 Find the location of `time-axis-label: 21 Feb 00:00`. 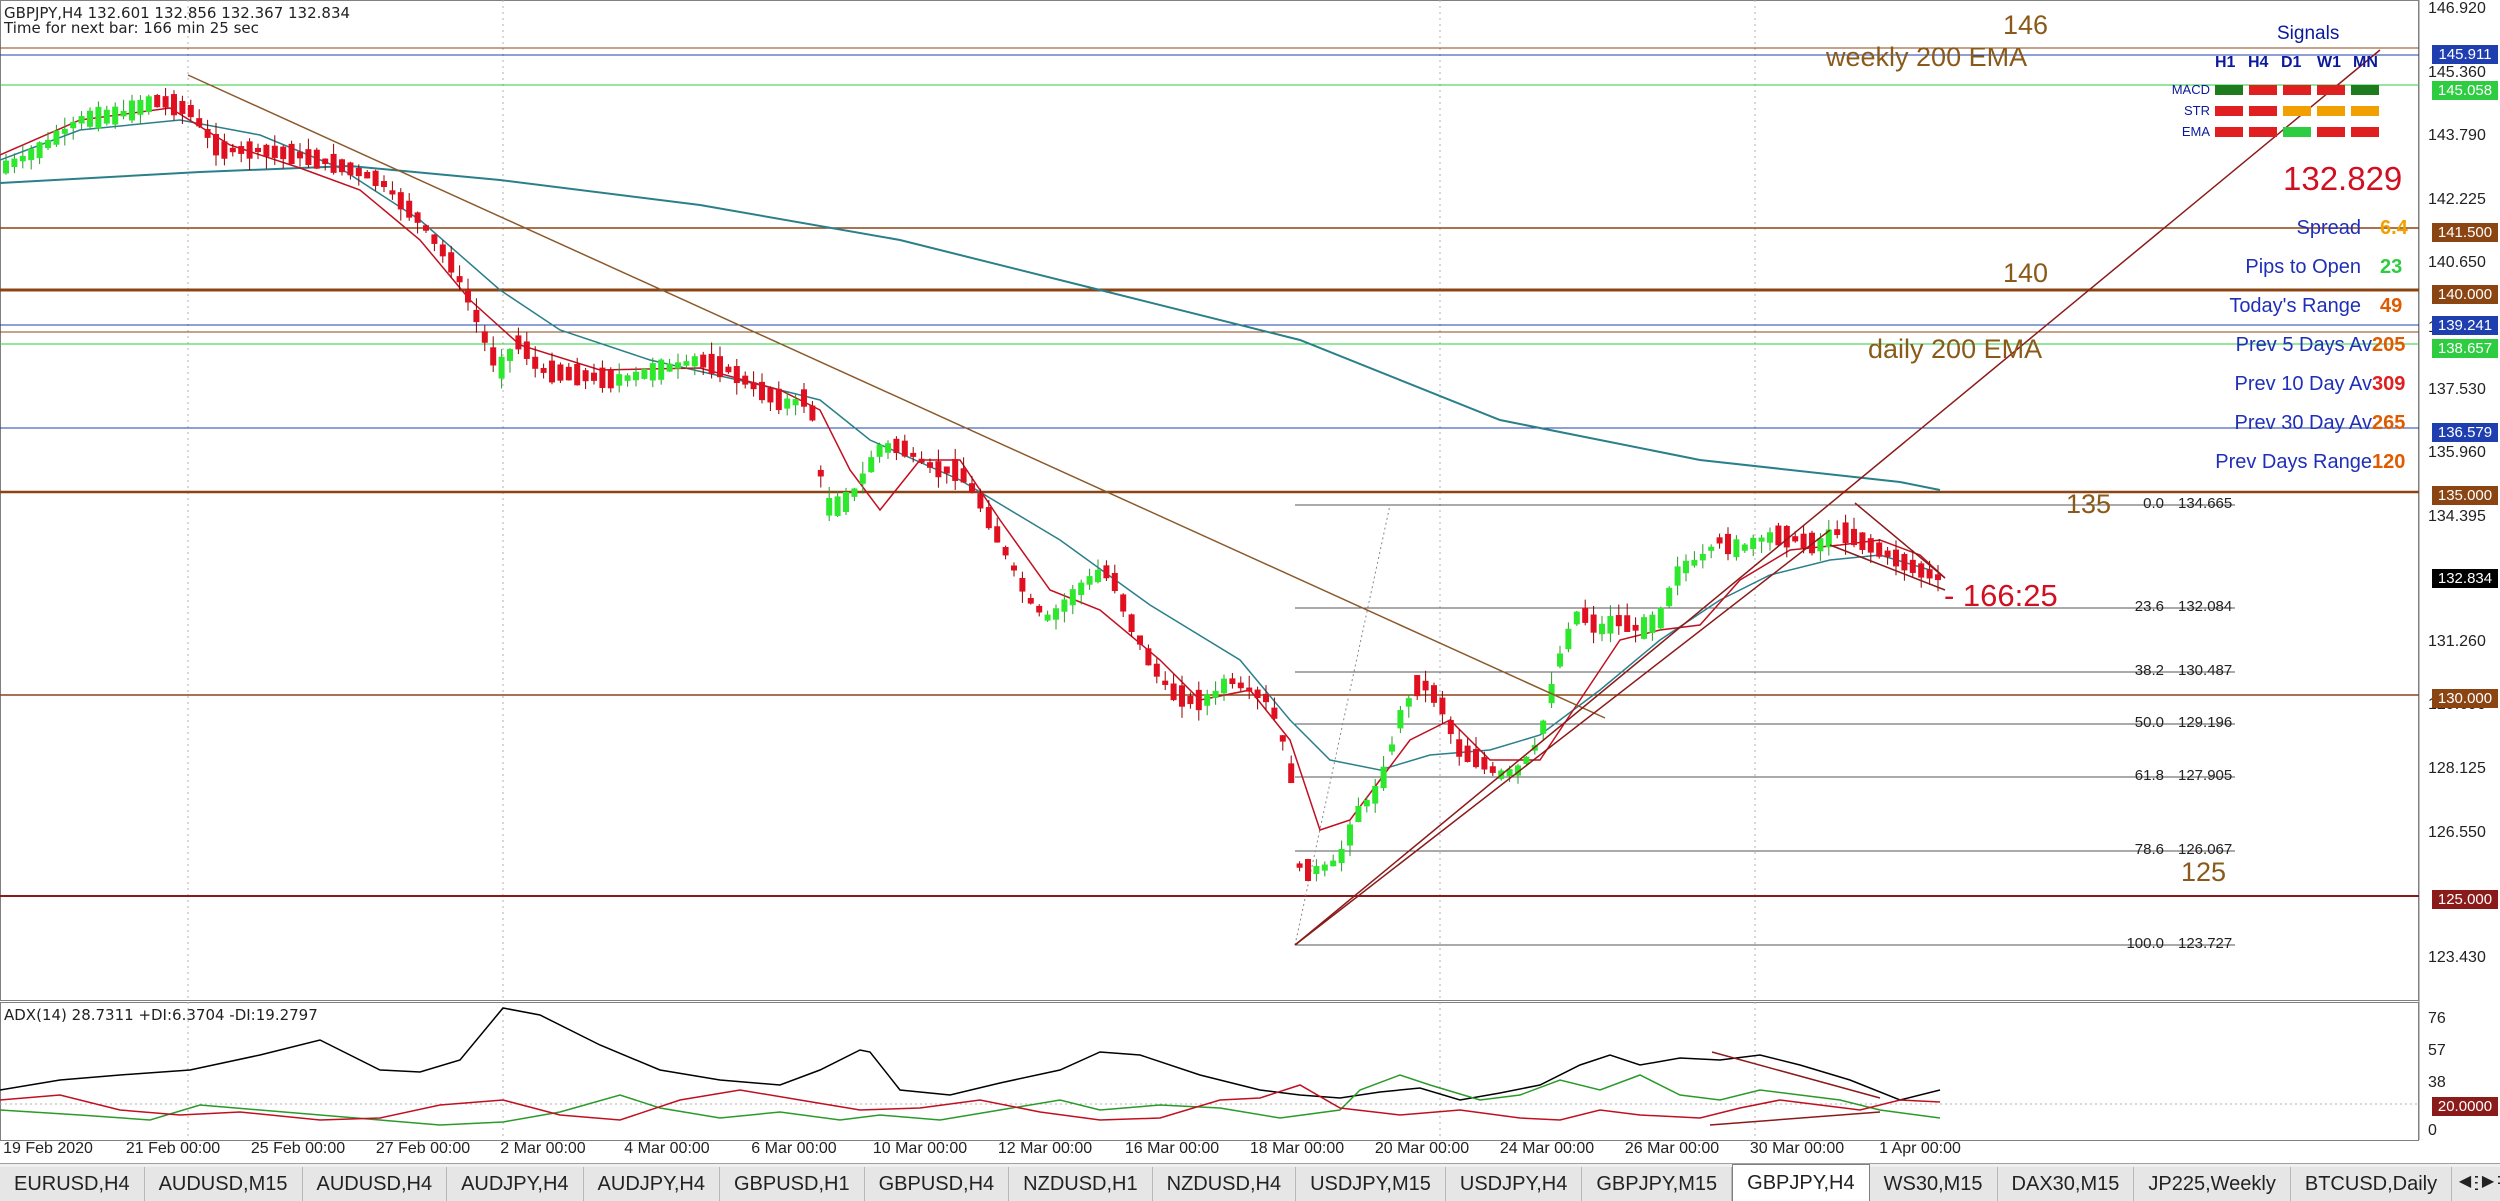

time-axis-label: 21 Feb 00:00 is located at coordinates (173, 1148).